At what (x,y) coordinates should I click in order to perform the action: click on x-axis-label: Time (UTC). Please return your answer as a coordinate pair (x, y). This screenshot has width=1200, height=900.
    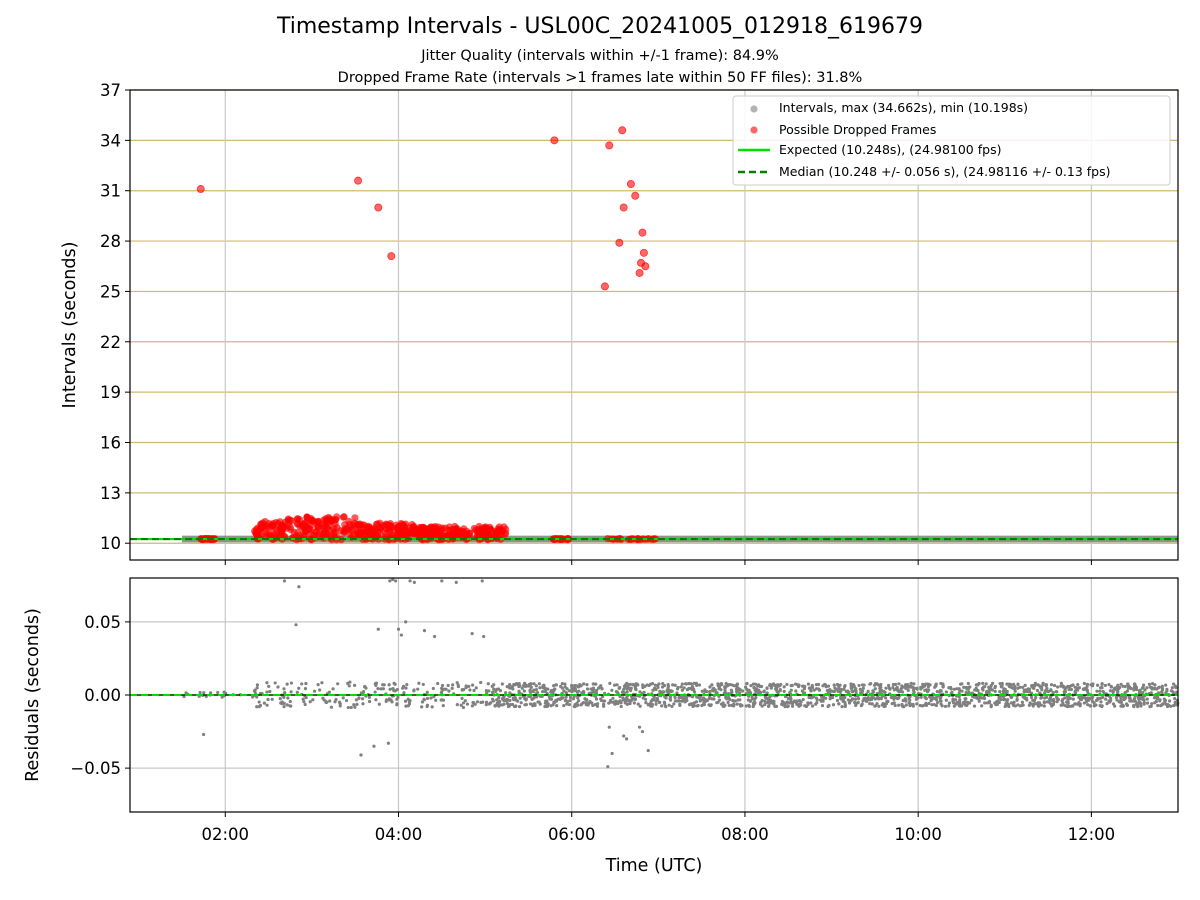
    Looking at the image, I should click on (654, 866).